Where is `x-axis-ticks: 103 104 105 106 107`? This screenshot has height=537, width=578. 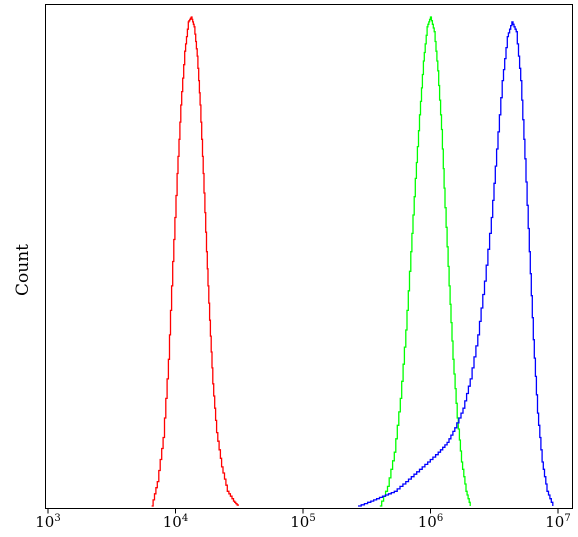
x-axis-ticks: 103 104 105 106 107 is located at coordinates (303, 519).